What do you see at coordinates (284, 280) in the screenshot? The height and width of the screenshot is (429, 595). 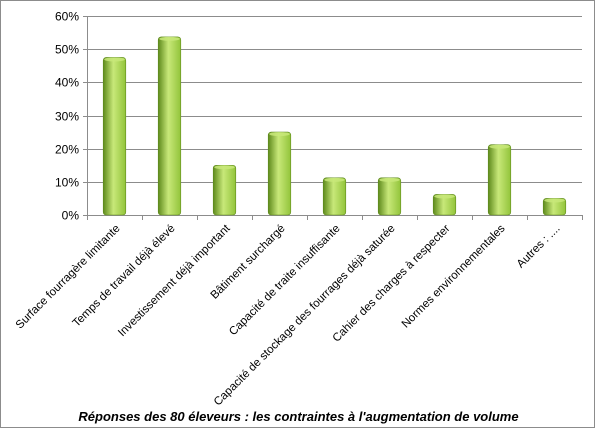 I see `x-tick-label: Capacité de traite insuffisante` at bounding box center [284, 280].